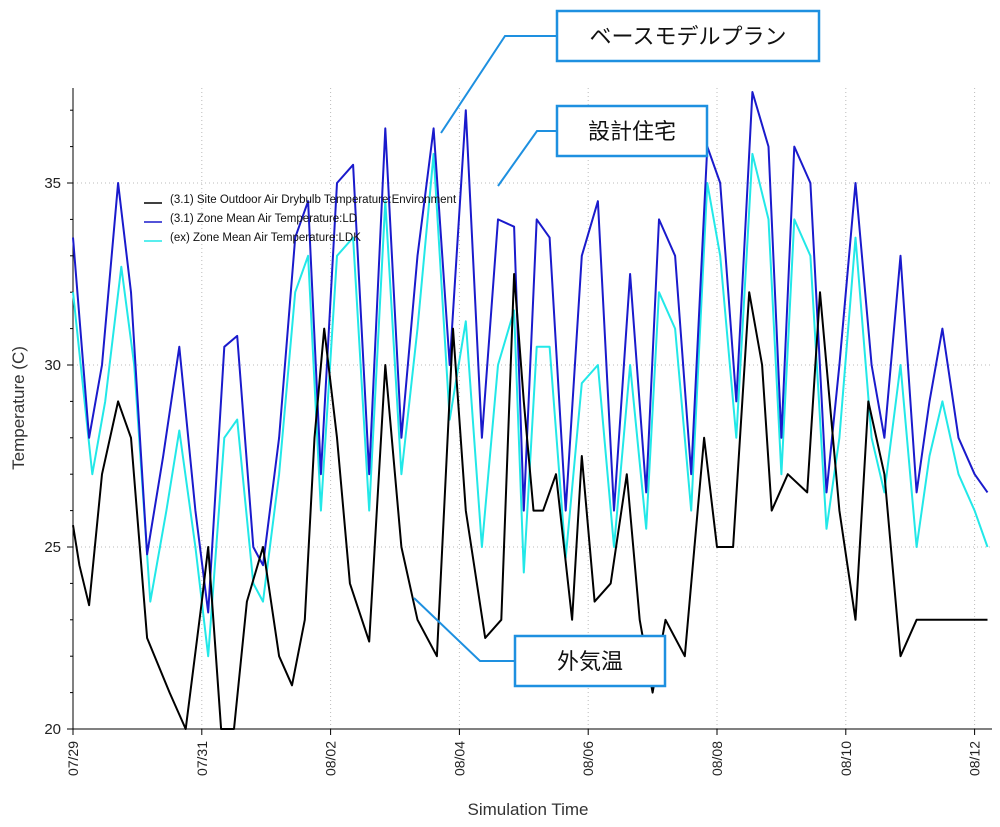 The height and width of the screenshot is (827, 1000). Describe the element at coordinates (52, 365) in the screenshot. I see `y-tick-label: 30` at that location.